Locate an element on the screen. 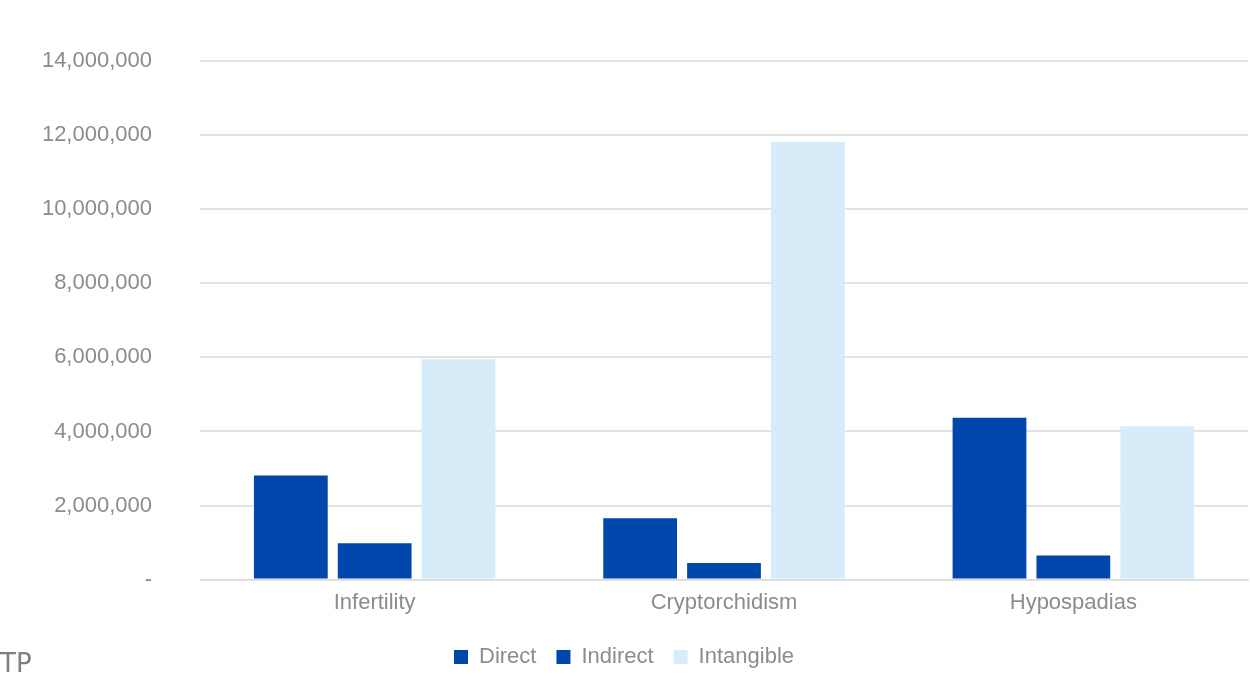  legend-label: Direct is located at coordinates (508, 656).